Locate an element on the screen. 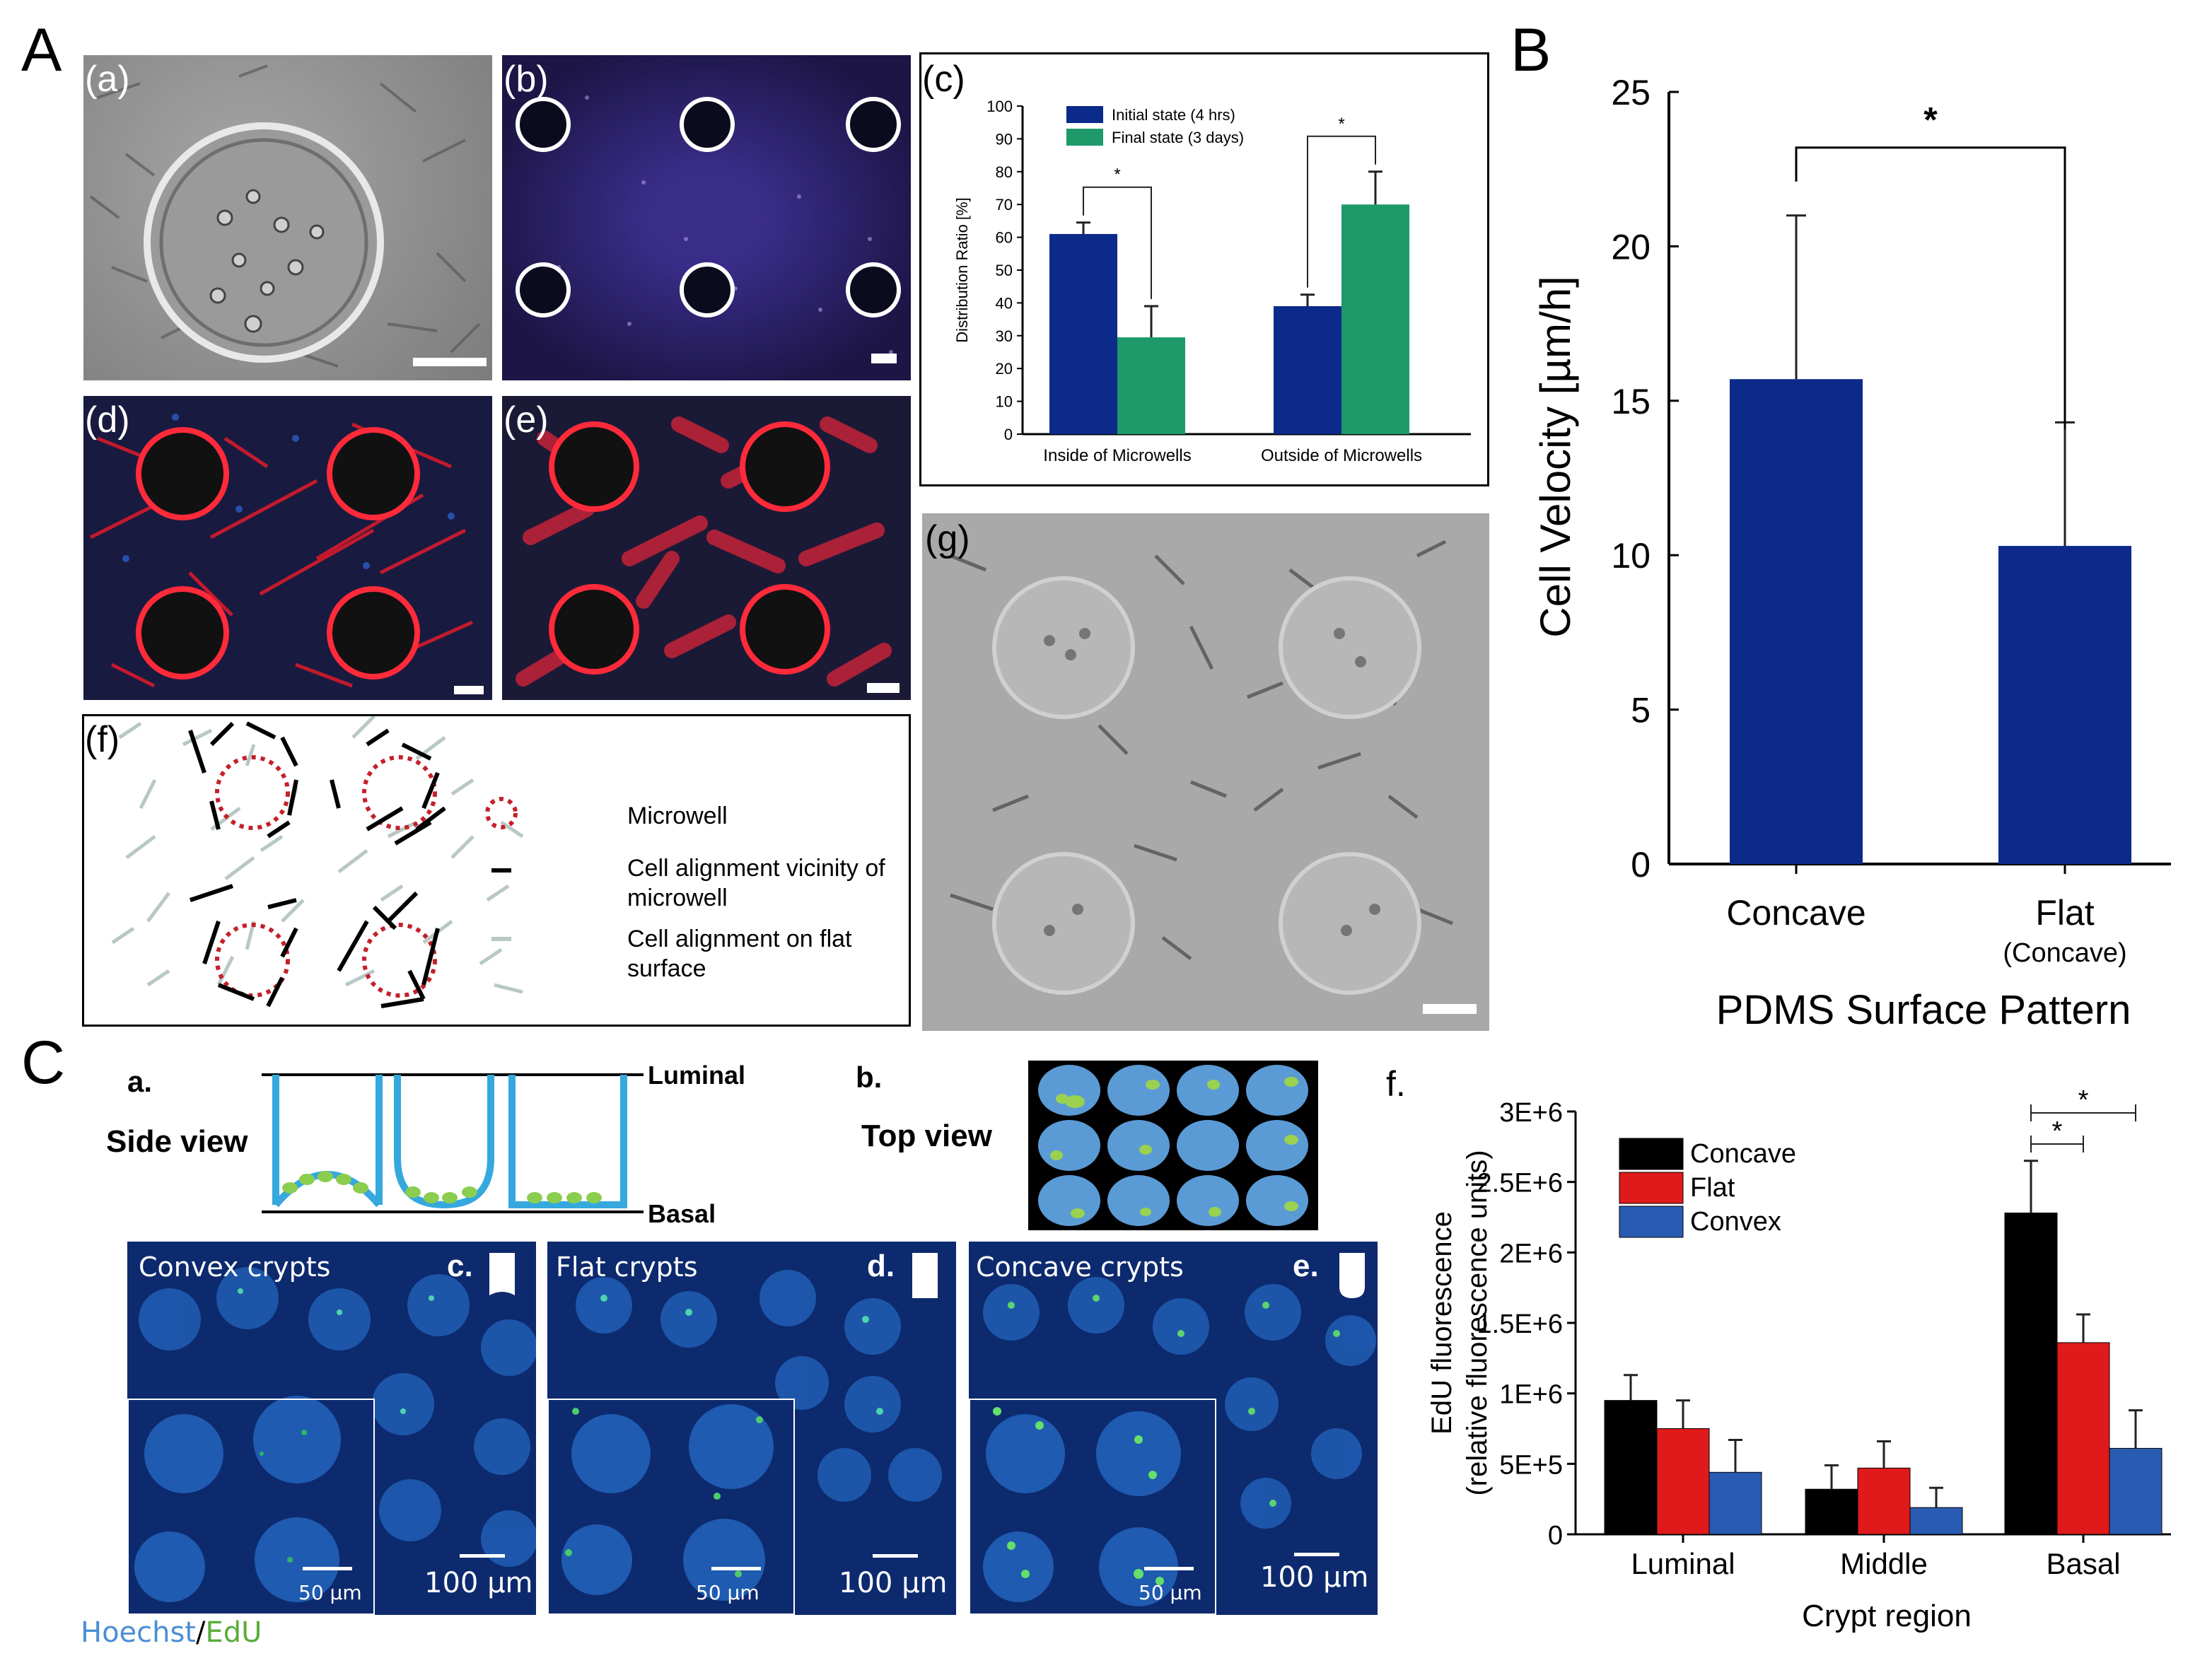 This screenshot has height=1663, width=2212. micrograph-e-art is located at coordinates (704, 551).